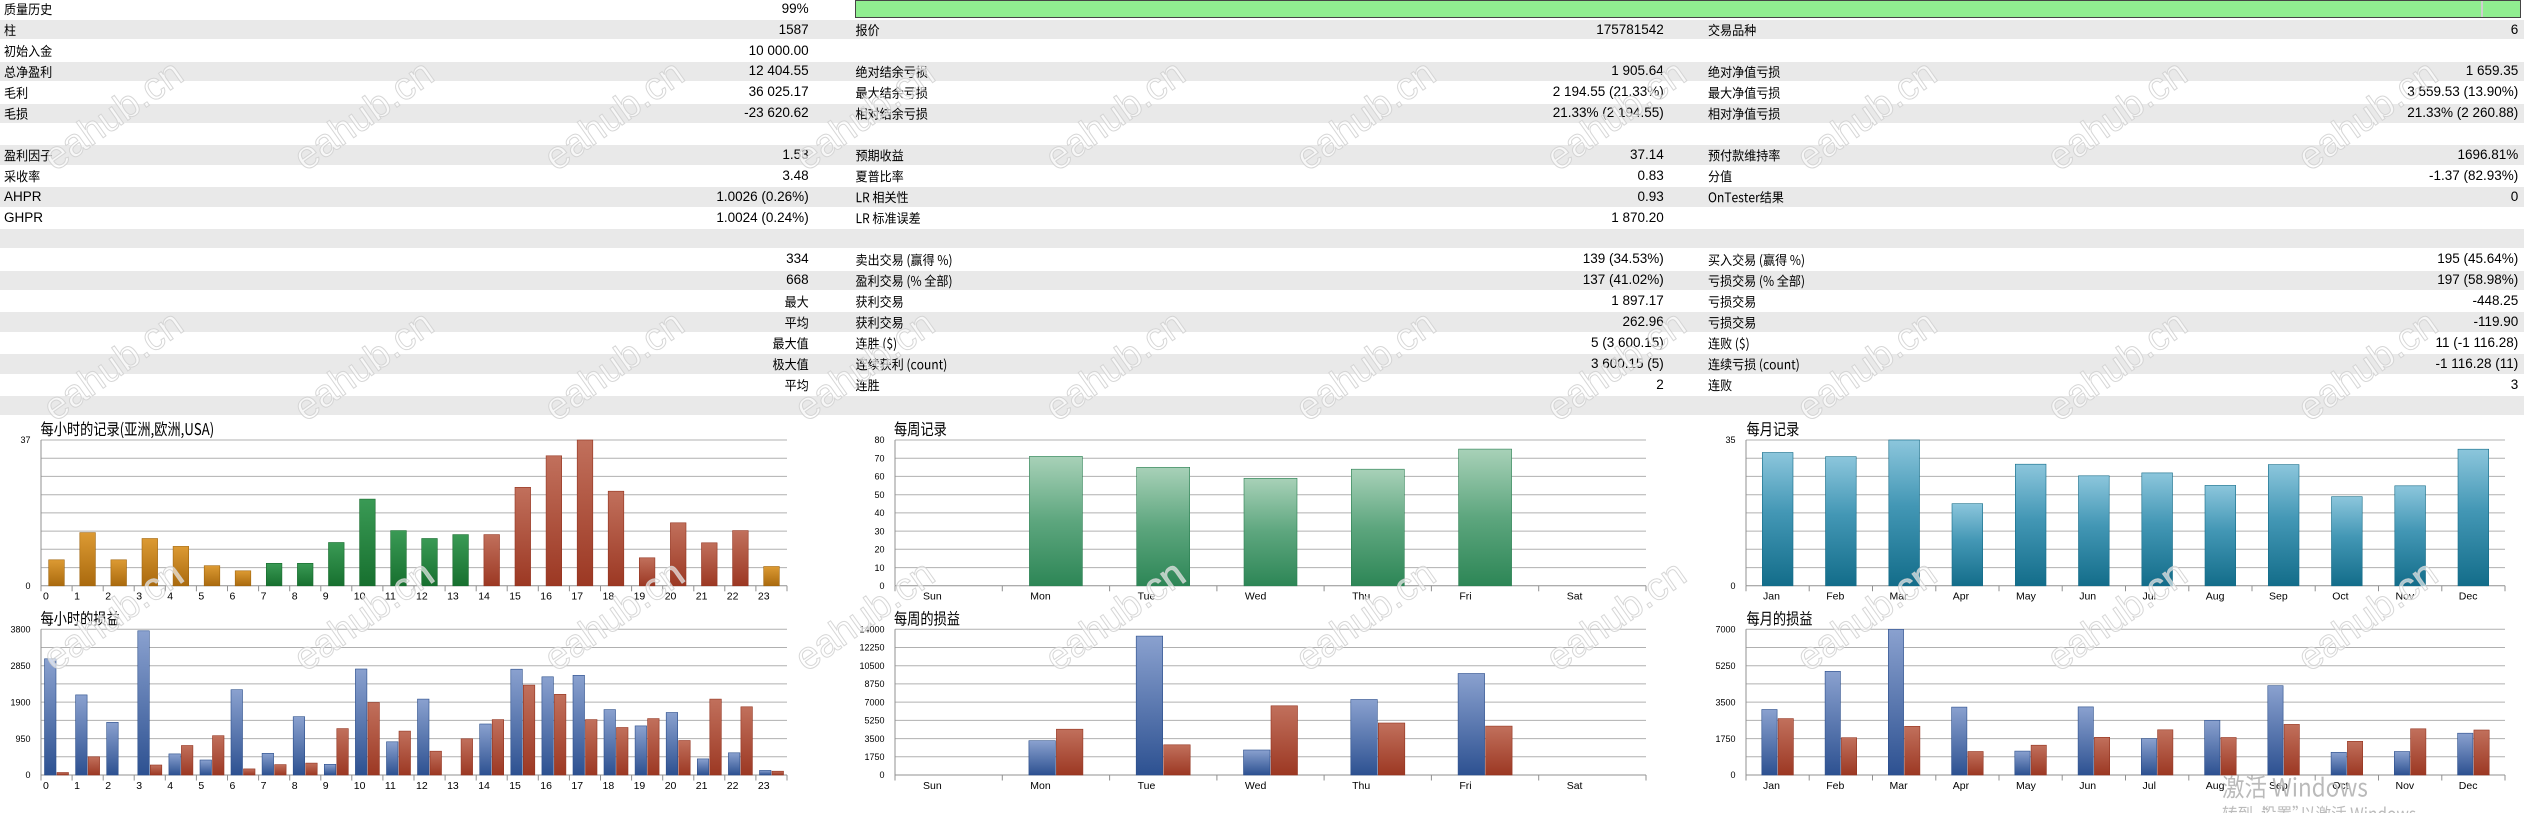  I want to click on svg-text: 50, so click(879, 495).